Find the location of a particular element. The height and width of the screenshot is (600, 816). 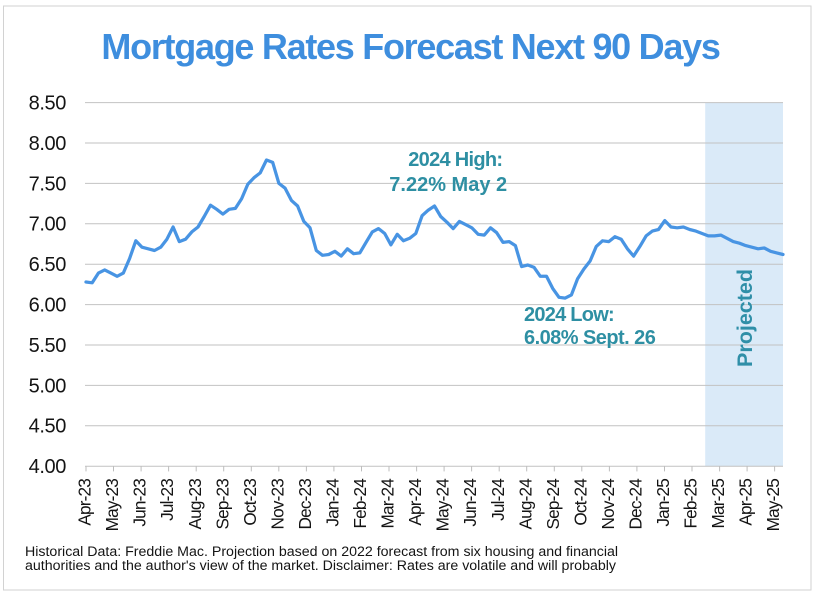

svg-text: Jul-23 is located at coordinates (167, 500).